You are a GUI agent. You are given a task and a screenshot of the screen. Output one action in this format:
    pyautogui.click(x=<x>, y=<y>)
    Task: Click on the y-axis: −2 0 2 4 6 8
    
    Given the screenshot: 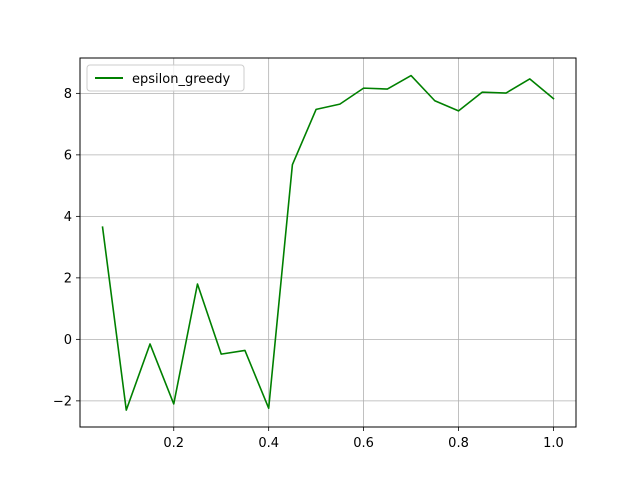 What is the action you would take?
    pyautogui.click(x=66, y=248)
    